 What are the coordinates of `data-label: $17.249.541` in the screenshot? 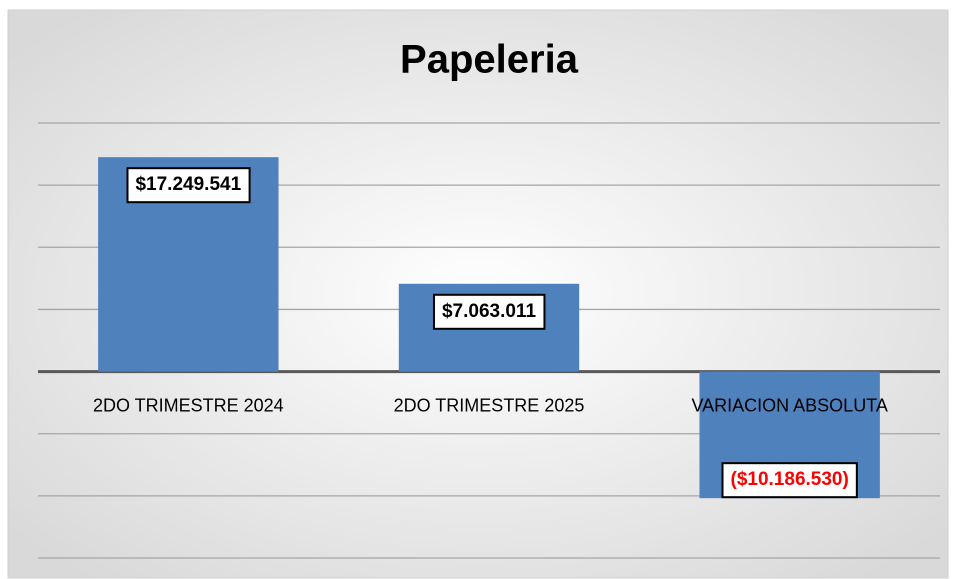 It's located at (188, 184).